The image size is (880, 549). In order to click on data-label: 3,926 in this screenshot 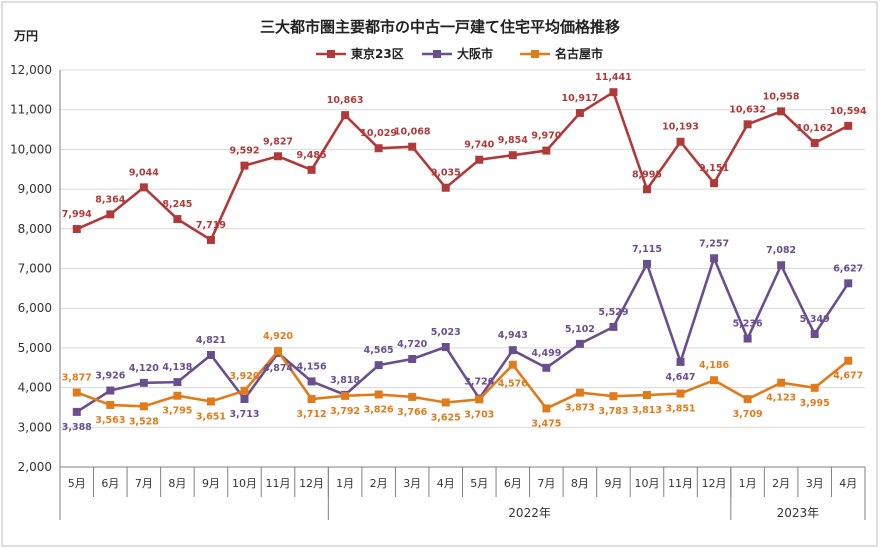, I will do `click(110, 376)`.